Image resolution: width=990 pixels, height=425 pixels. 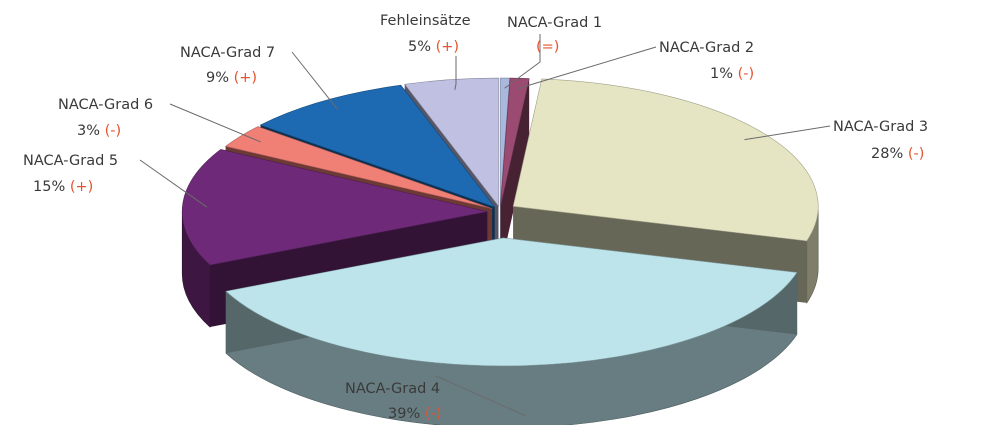 What do you see at coordinates (706, 48) in the screenshot?
I see `label-naca-2: NACA-Grad 2` at bounding box center [706, 48].